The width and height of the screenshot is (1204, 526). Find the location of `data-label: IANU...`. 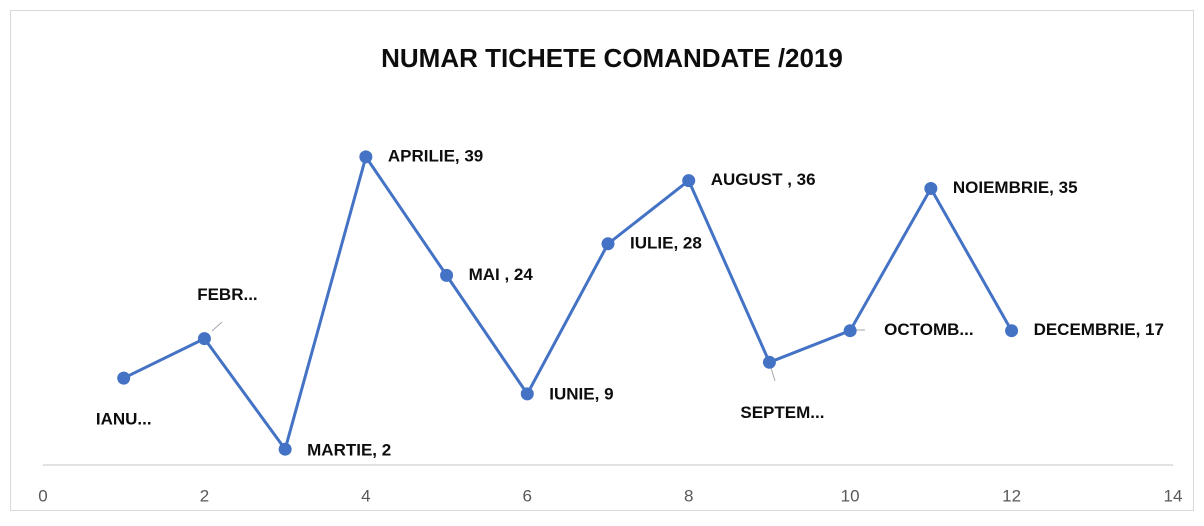

data-label: IANU... is located at coordinates (124, 419).